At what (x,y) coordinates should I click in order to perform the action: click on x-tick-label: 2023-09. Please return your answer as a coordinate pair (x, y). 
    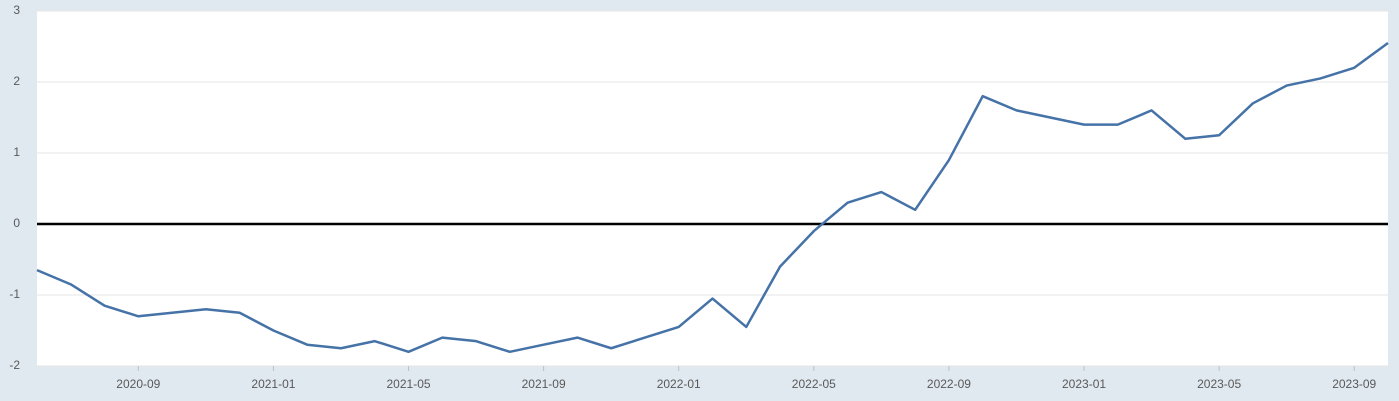
    Looking at the image, I should click on (1354, 384).